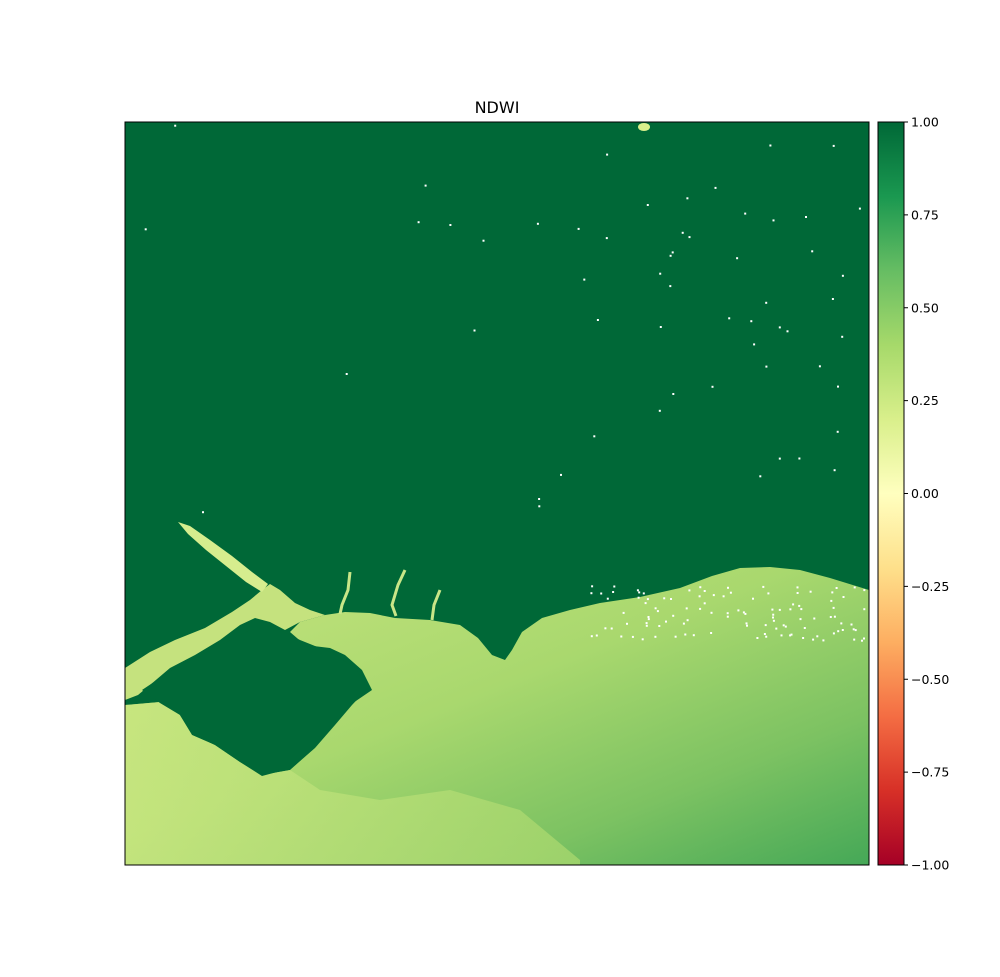 The image size is (1000, 977). Describe the element at coordinates (925, 122) in the screenshot. I see `colorbar-tick-label: 1.00` at that location.